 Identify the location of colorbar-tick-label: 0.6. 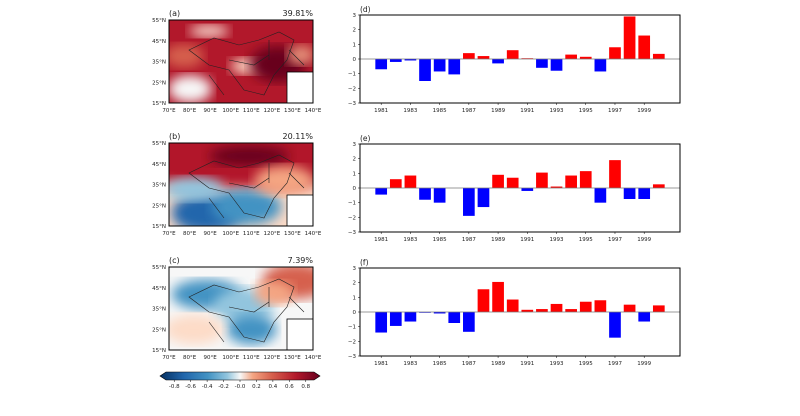
(289, 387).